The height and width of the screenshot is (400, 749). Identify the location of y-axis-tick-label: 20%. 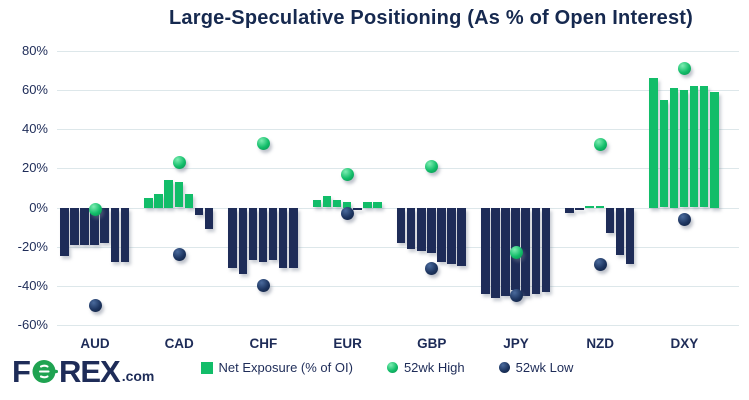
(34, 168).